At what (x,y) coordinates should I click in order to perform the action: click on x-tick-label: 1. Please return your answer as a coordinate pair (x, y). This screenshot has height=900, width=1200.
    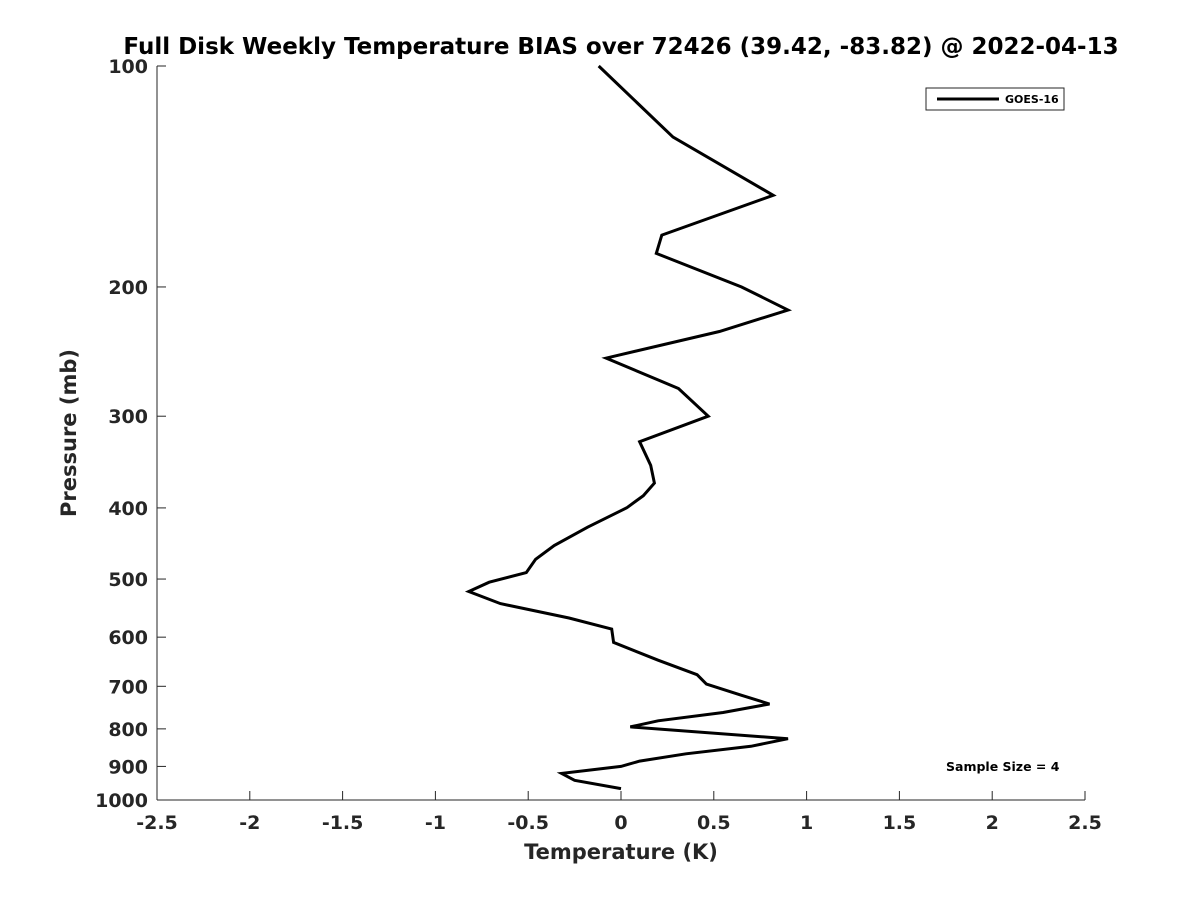
    Looking at the image, I should click on (806, 823).